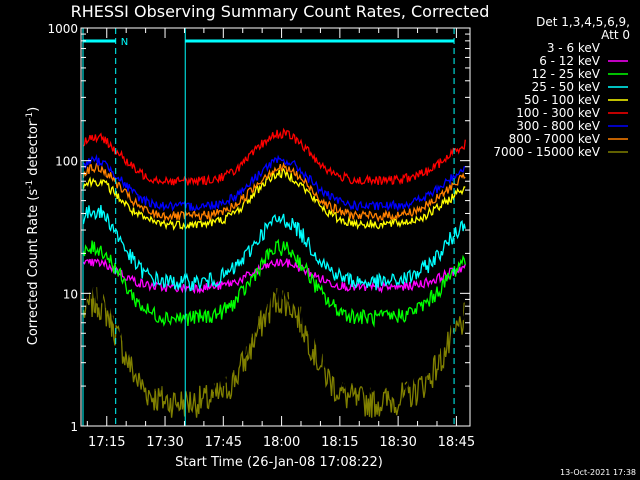  What do you see at coordinates (66, 162) in the screenshot?
I see `y-tick-label: 100` at bounding box center [66, 162].